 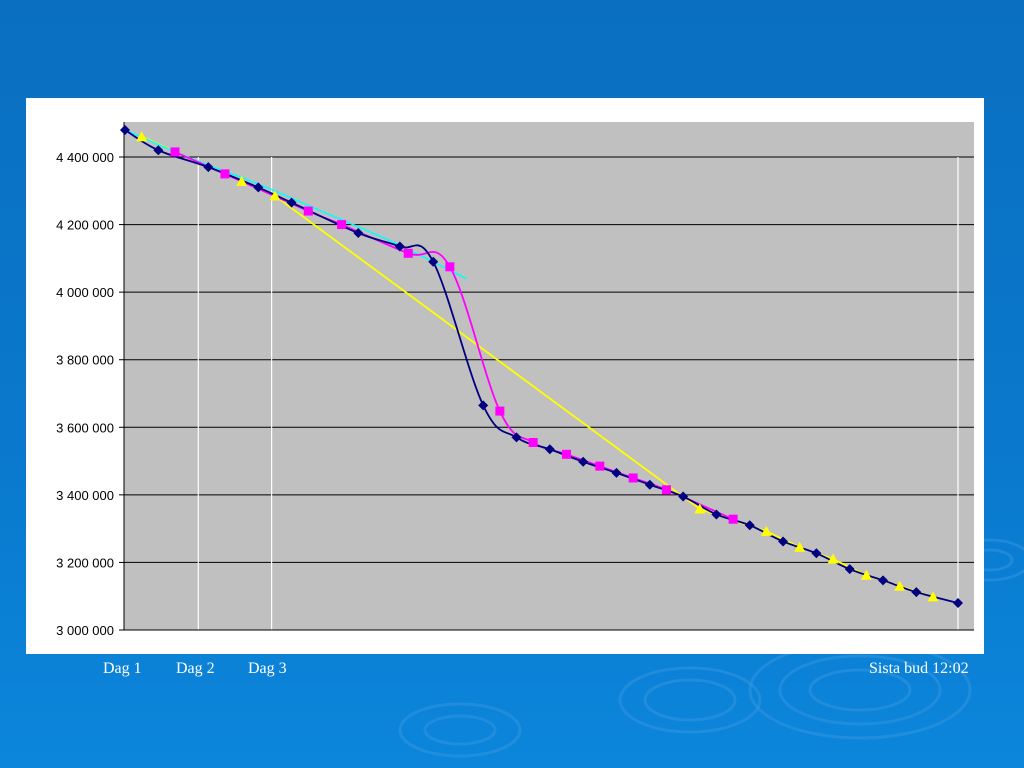 What do you see at coordinates (85, 427) in the screenshot?
I see `y-tick-label-3: 3 600 000` at bounding box center [85, 427].